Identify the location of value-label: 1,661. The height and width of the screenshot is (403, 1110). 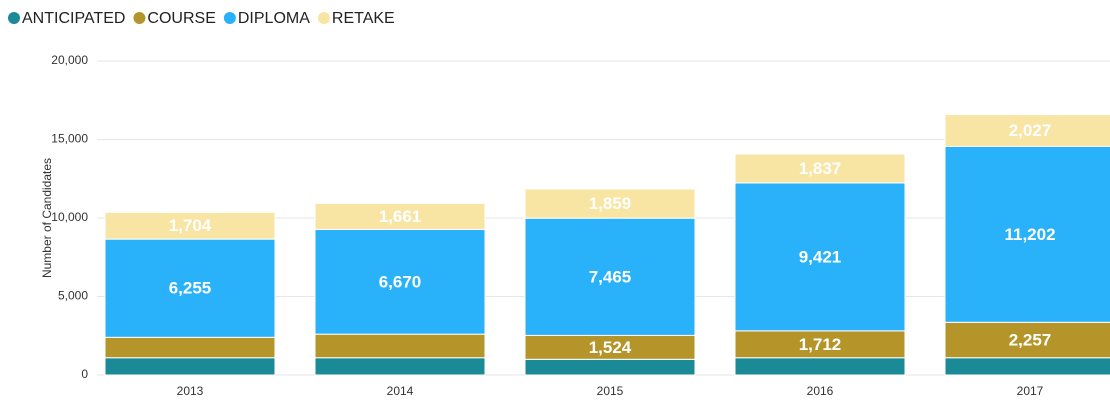
(400, 216).